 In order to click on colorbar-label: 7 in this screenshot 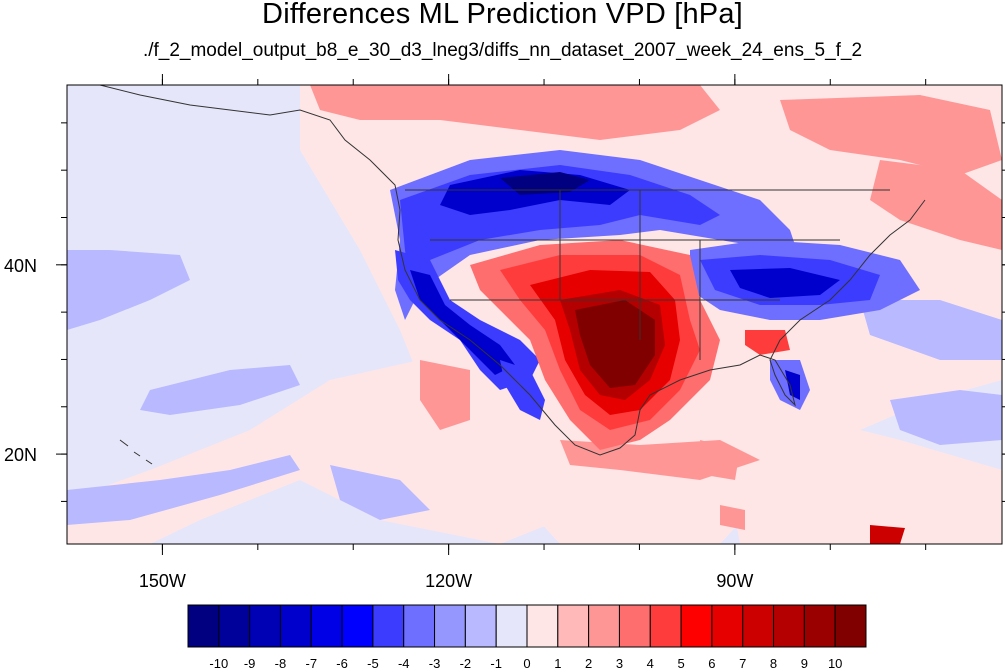, I will do `click(742, 663)`.